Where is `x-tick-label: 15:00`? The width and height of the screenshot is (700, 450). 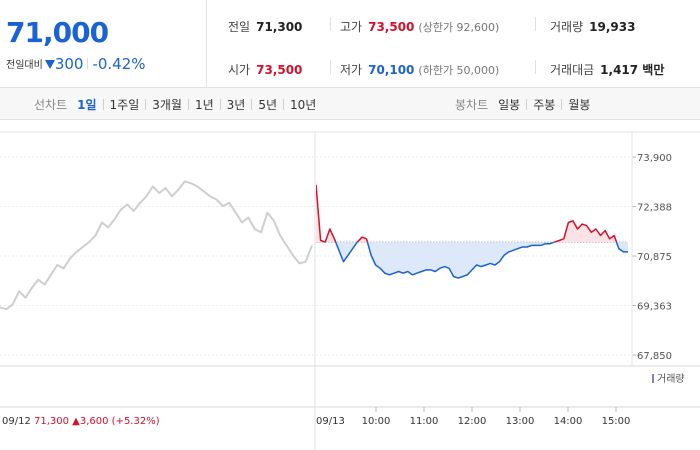
x-tick-label: 15:00 is located at coordinates (616, 421).